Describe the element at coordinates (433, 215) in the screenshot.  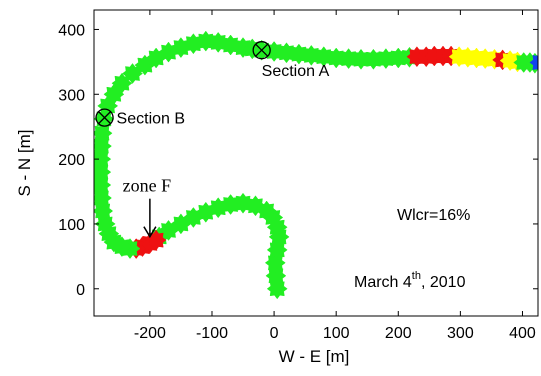
I see `wlcr-annotation: Wlcr=16%` at that location.